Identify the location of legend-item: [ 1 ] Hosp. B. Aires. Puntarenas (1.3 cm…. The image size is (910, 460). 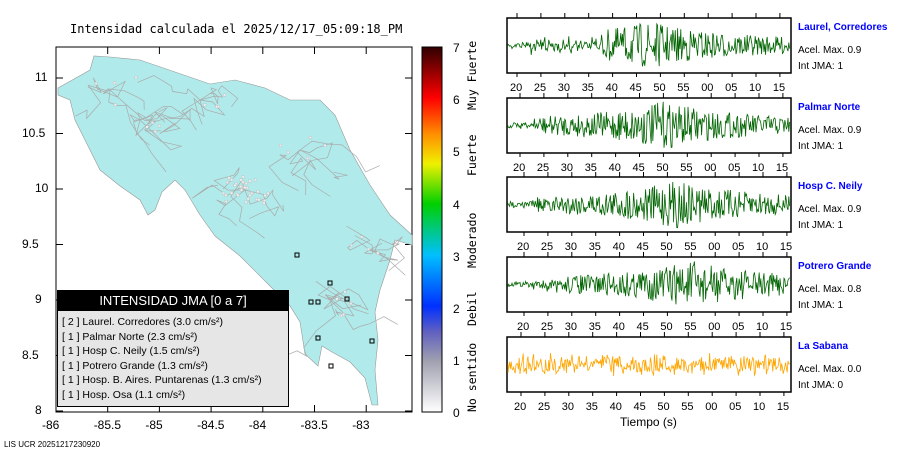
(162, 380).